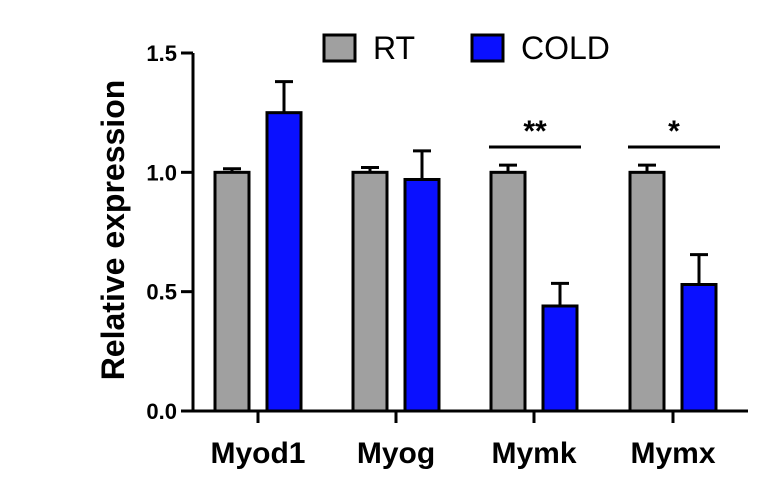 Image resolution: width=766 pixels, height=480 pixels. Describe the element at coordinates (535, 131) in the screenshot. I see `significance-label-mymk: **` at that location.